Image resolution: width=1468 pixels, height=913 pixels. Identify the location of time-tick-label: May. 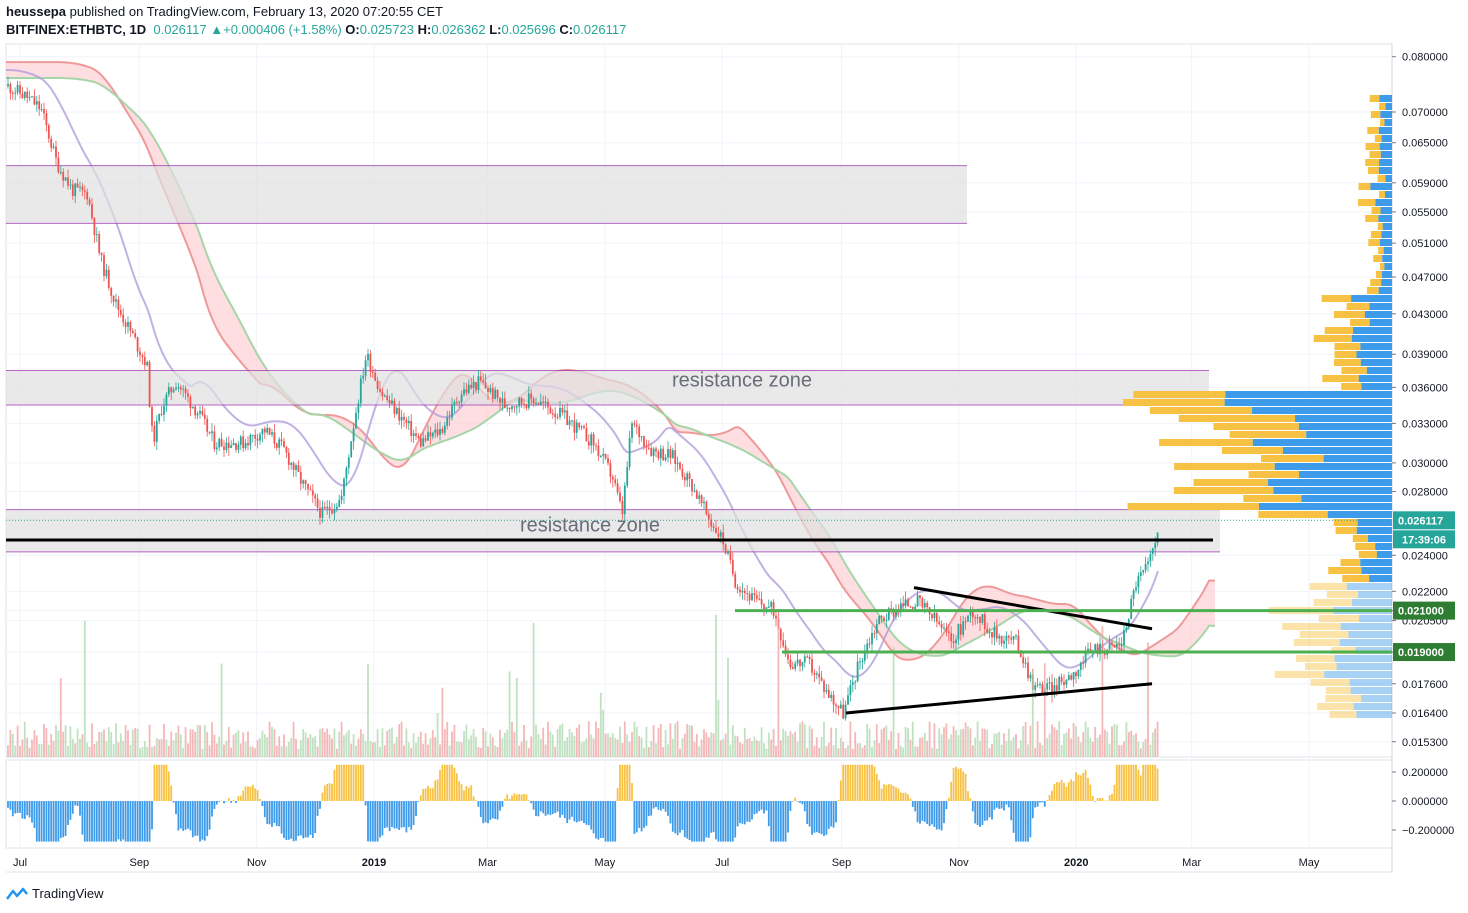
(604, 863).